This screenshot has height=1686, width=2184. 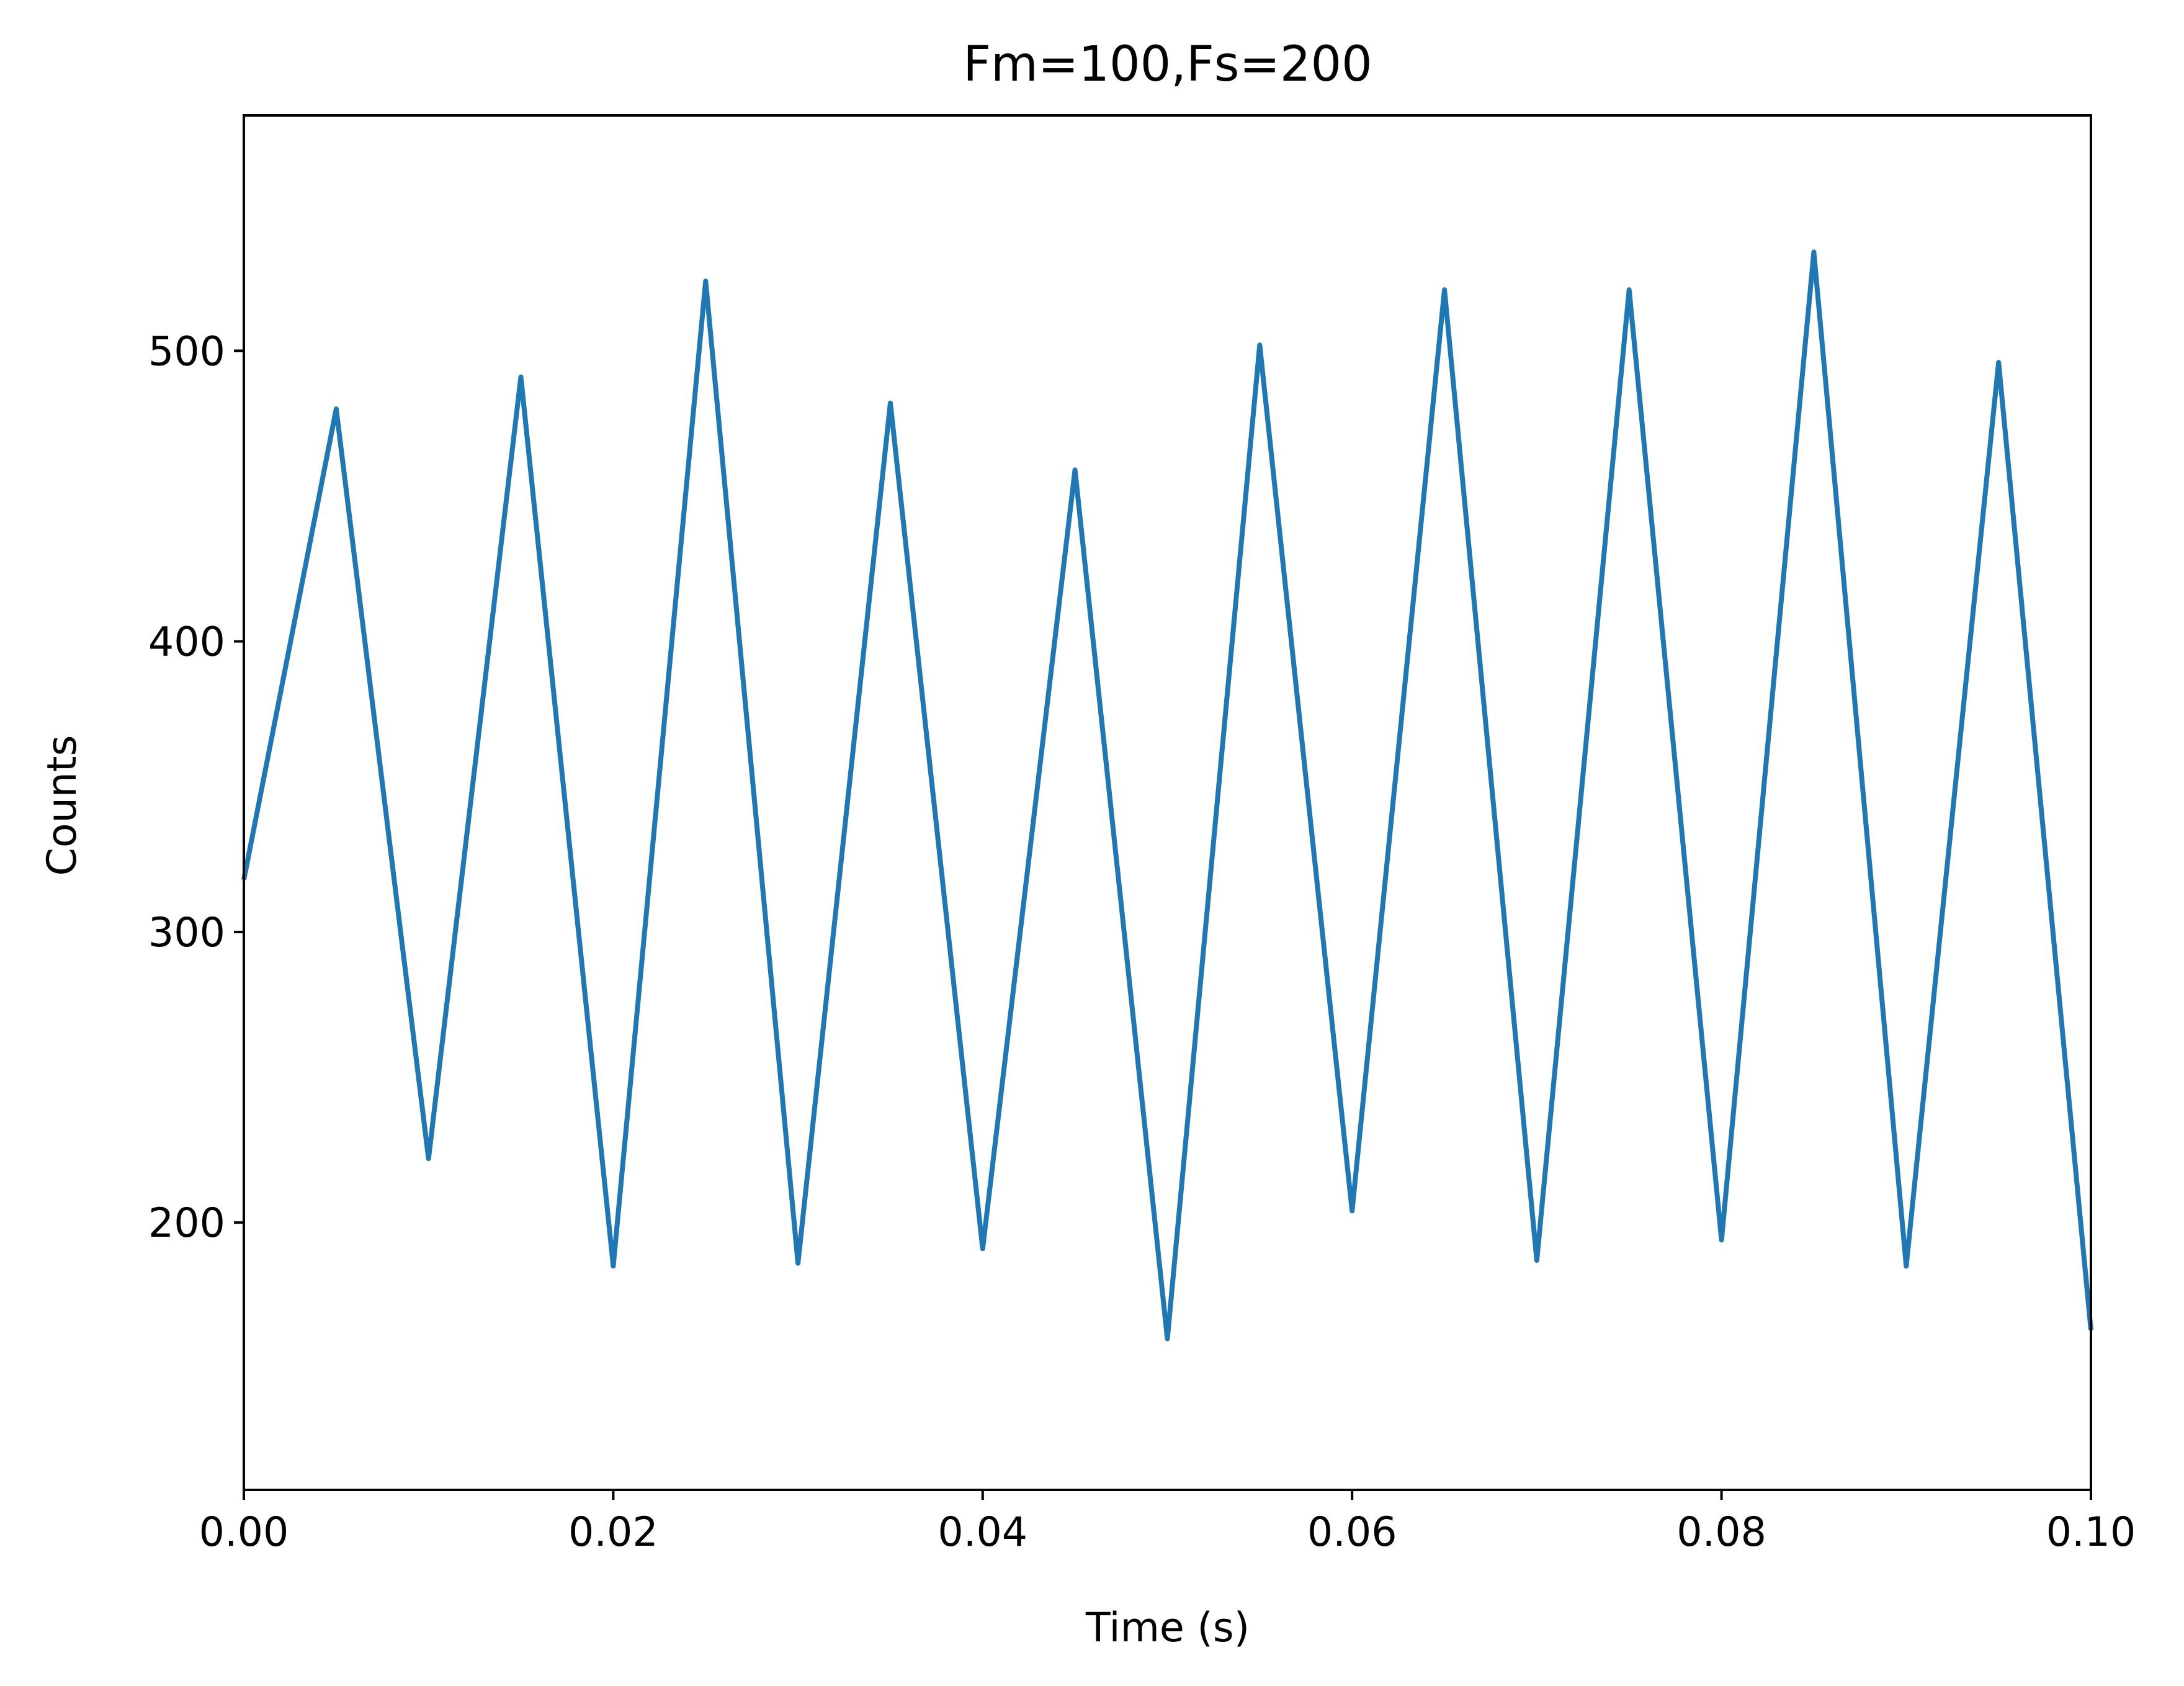 I want to click on y-axis-label: Counts, so click(x=62, y=806).